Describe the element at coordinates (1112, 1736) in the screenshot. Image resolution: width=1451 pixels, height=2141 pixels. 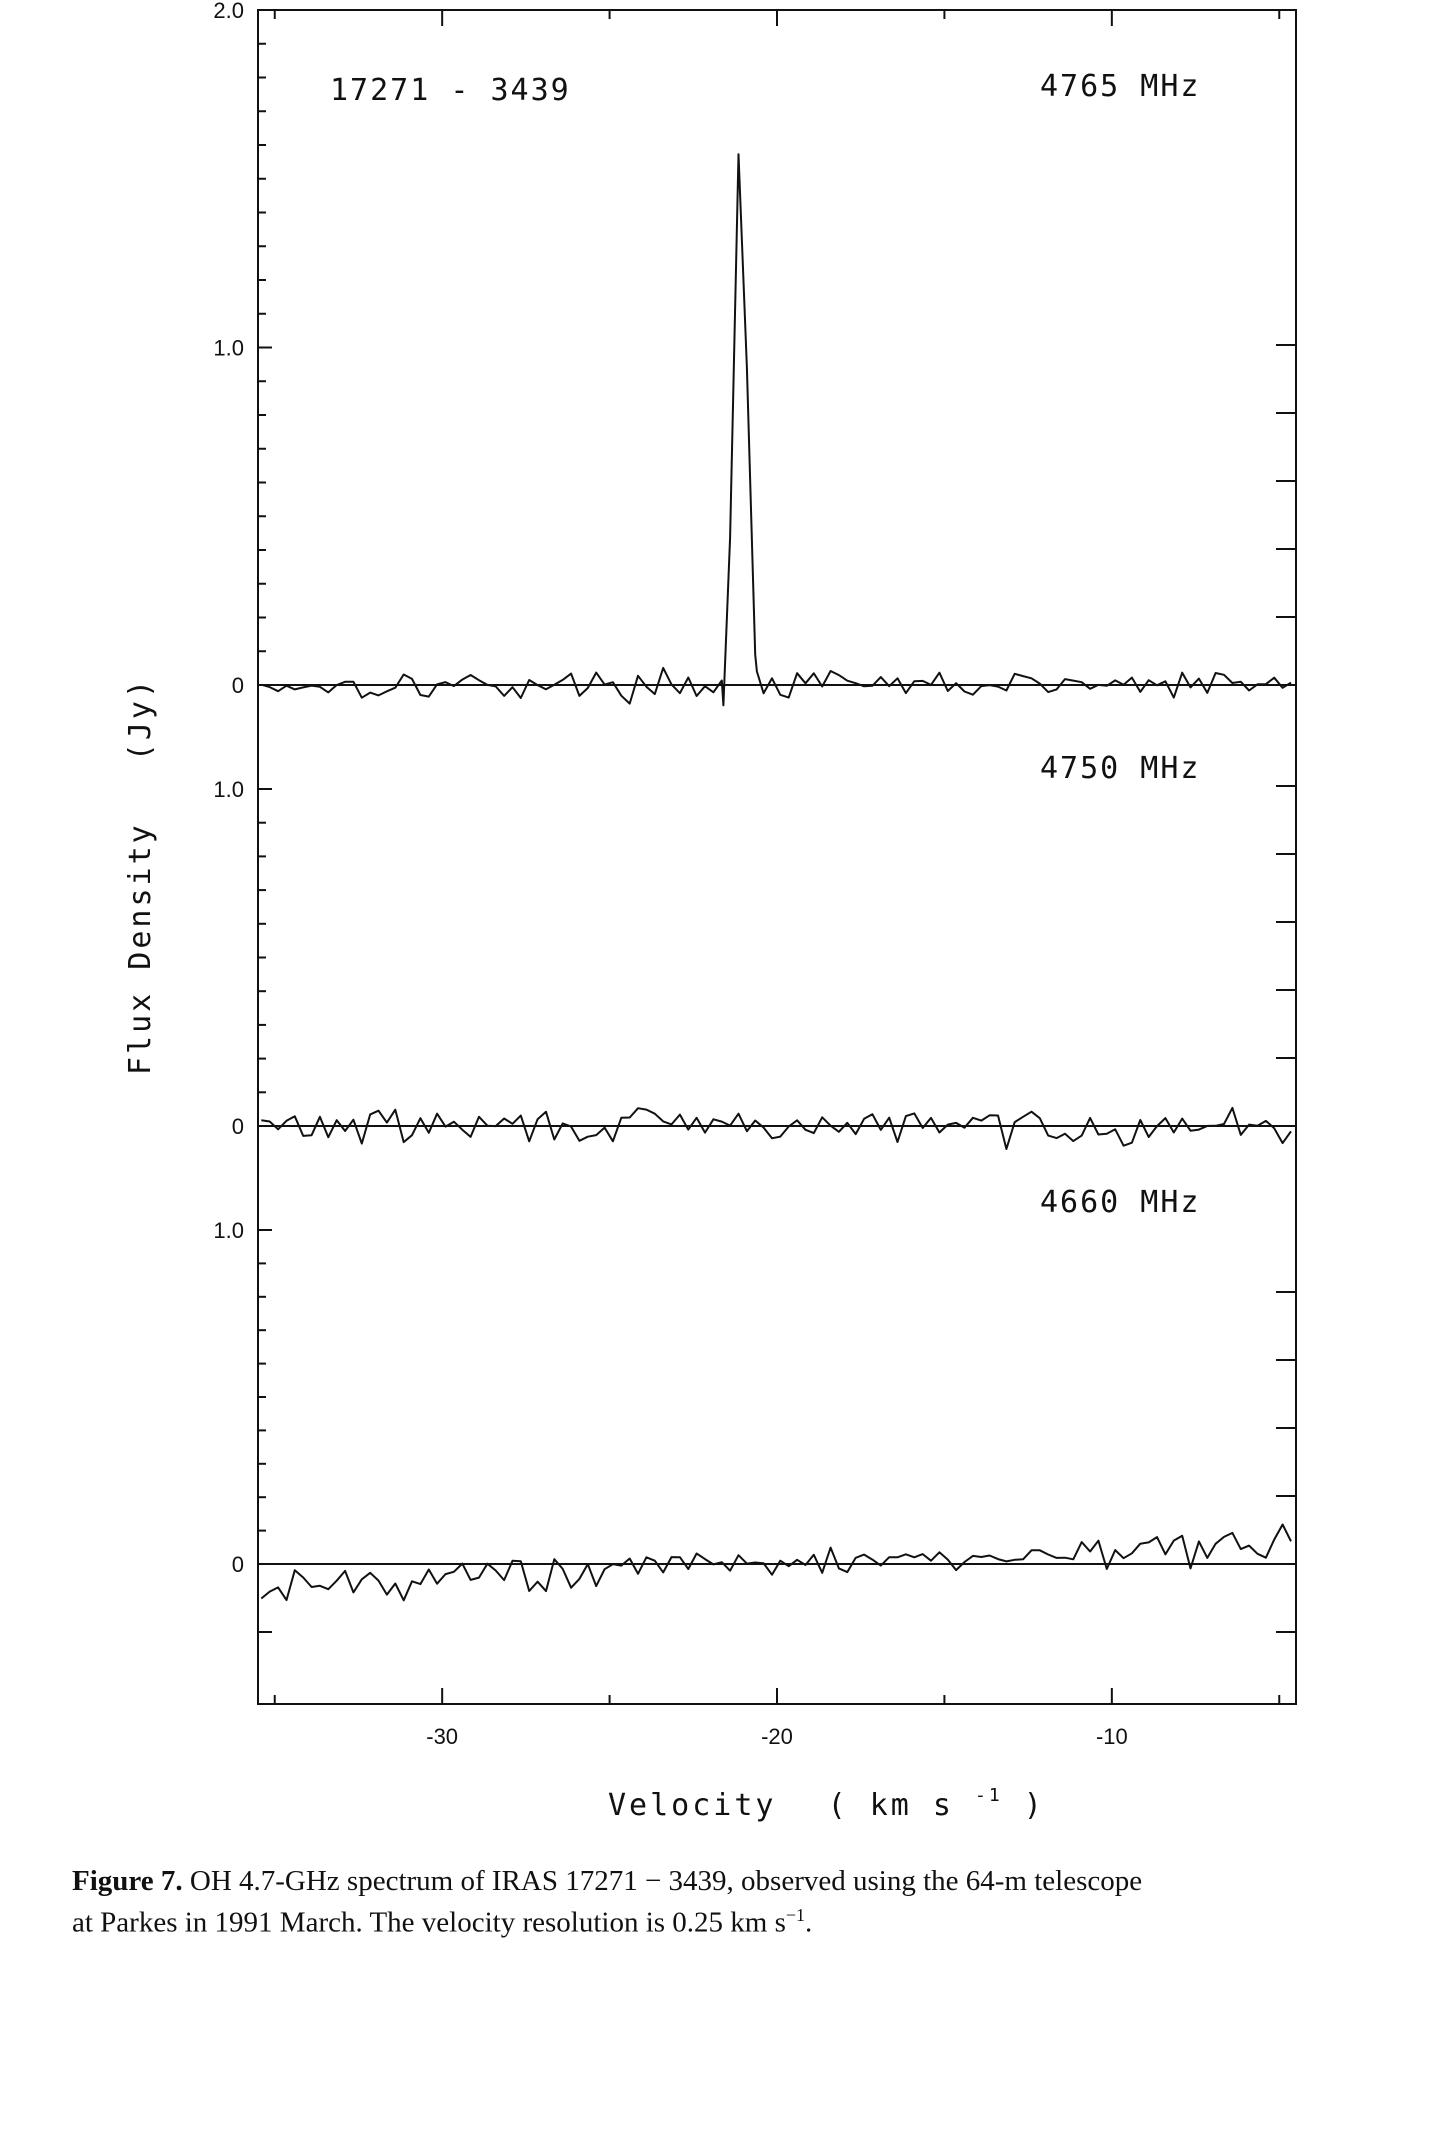
I see `x-tick-label: -10` at that location.